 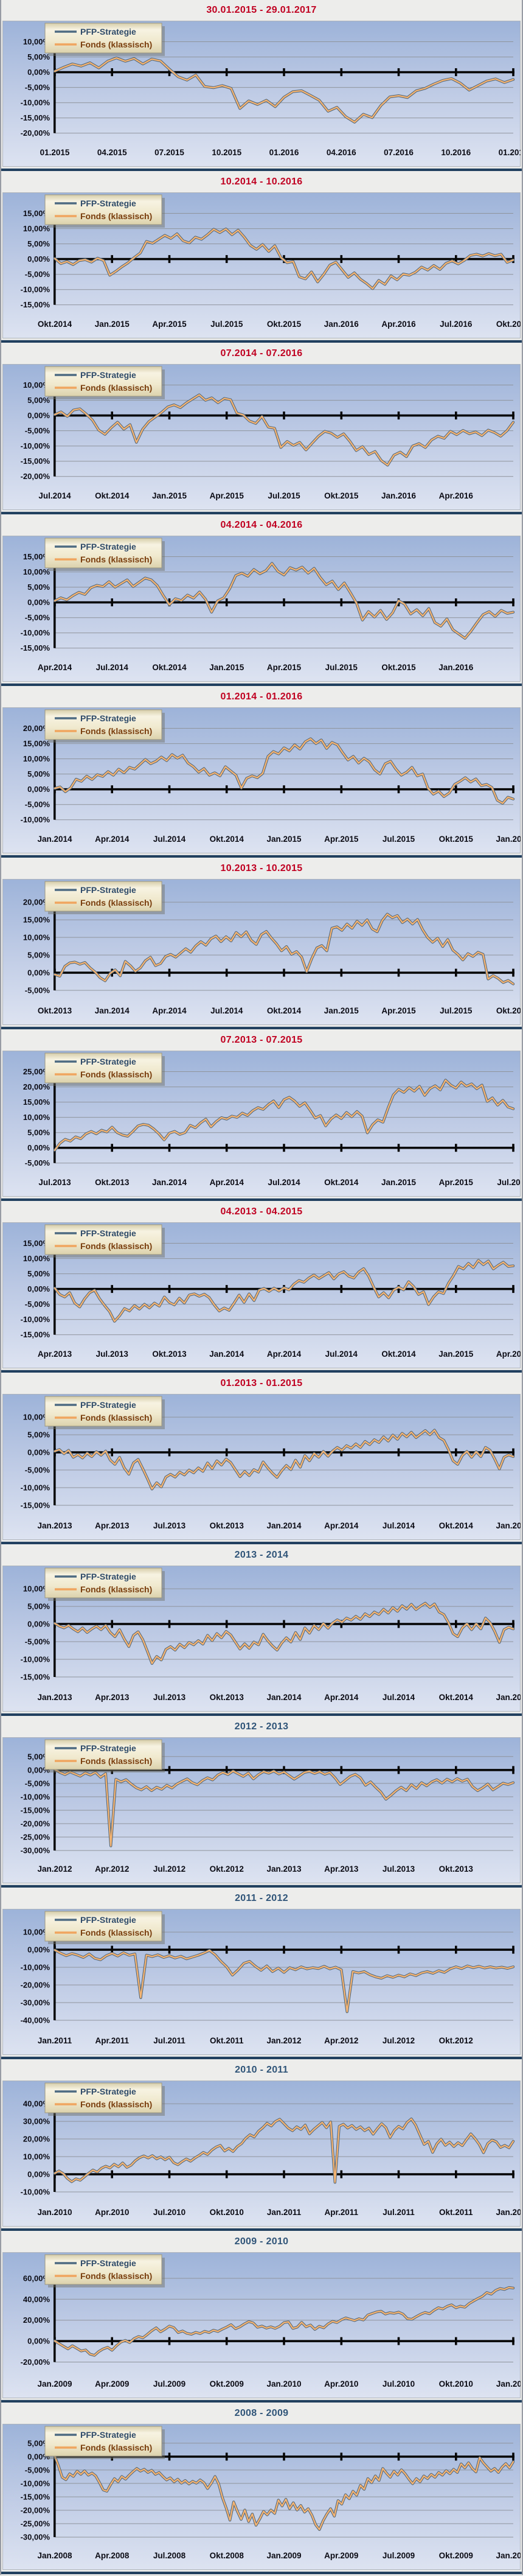 What do you see at coordinates (341, 495) in the screenshot?
I see `x-tick-label: Okt.2015` at bounding box center [341, 495].